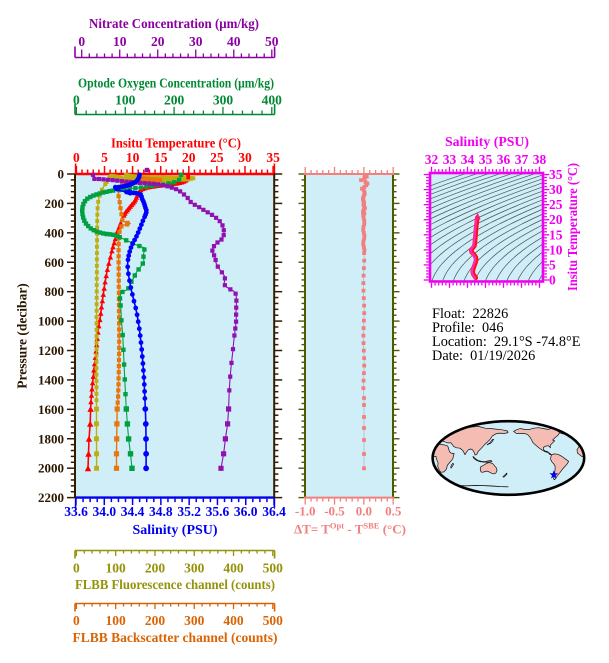 Image resolution: width=609 pixels, height=663 pixels. What do you see at coordinates (506, 342) in the screenshot?
I see `svg-text: Location: 29.1°S -74.8°E` at bounding box center [506, 342].